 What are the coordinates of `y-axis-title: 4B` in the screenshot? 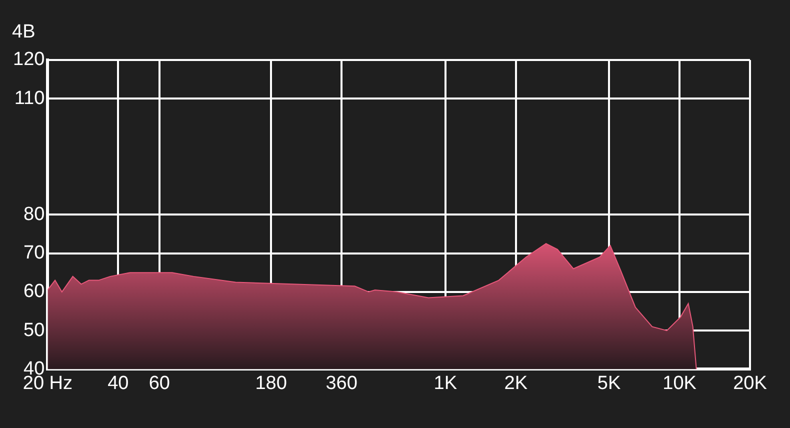 It's located at (24, 32).